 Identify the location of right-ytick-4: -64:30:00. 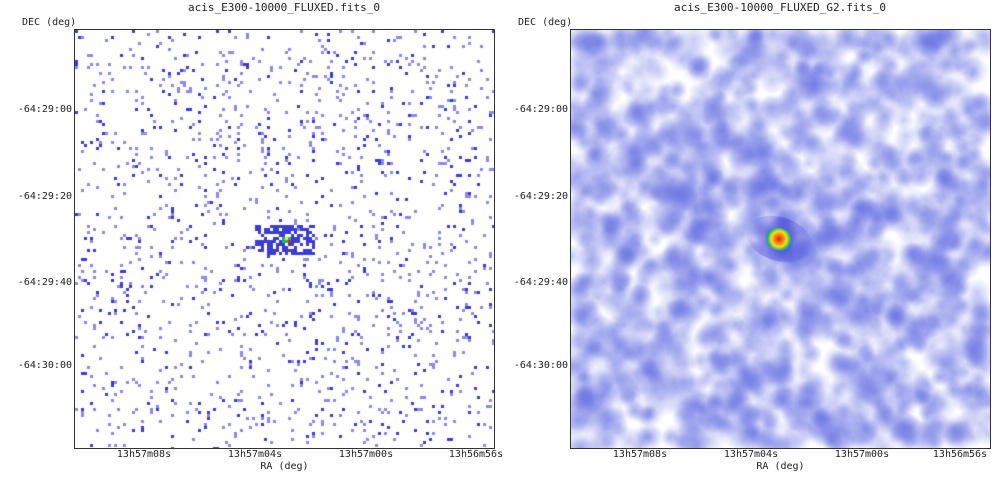
(540, 365).